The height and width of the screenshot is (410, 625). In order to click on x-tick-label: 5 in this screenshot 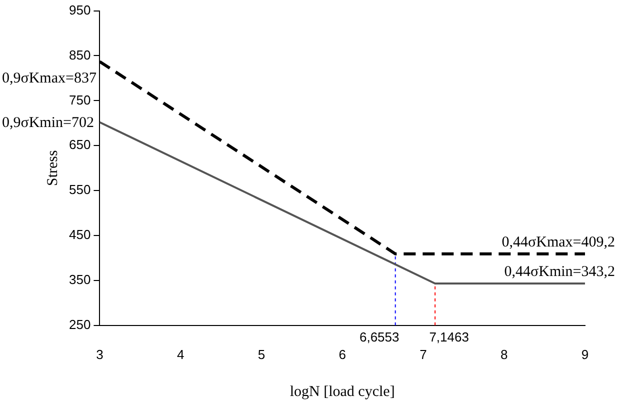, I will do `click(262, 354)`.